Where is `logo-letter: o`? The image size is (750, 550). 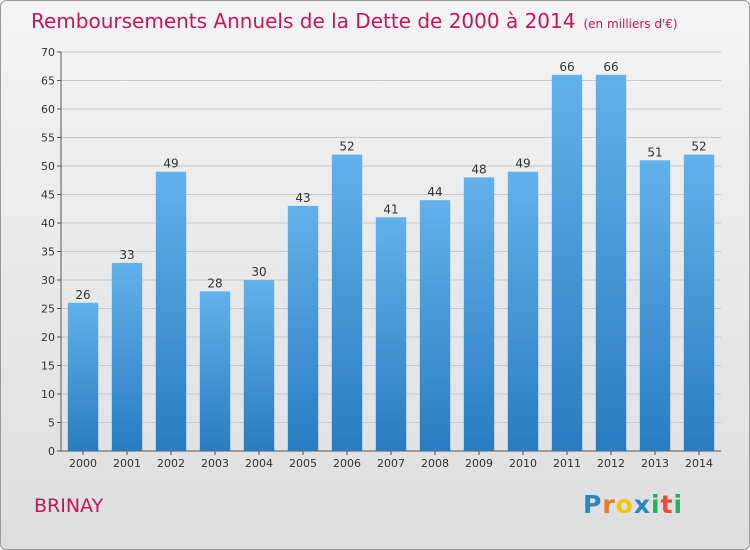 logo-letter: o is located at coordinates (624, 504).